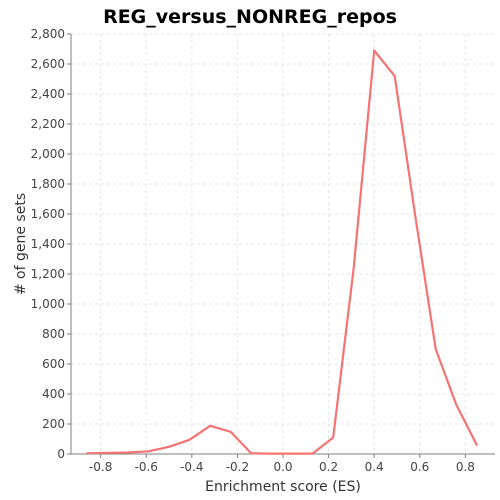 This screenshot has width=500, height=500. I want to click on y-tick-label: 400, so click(53, 394).